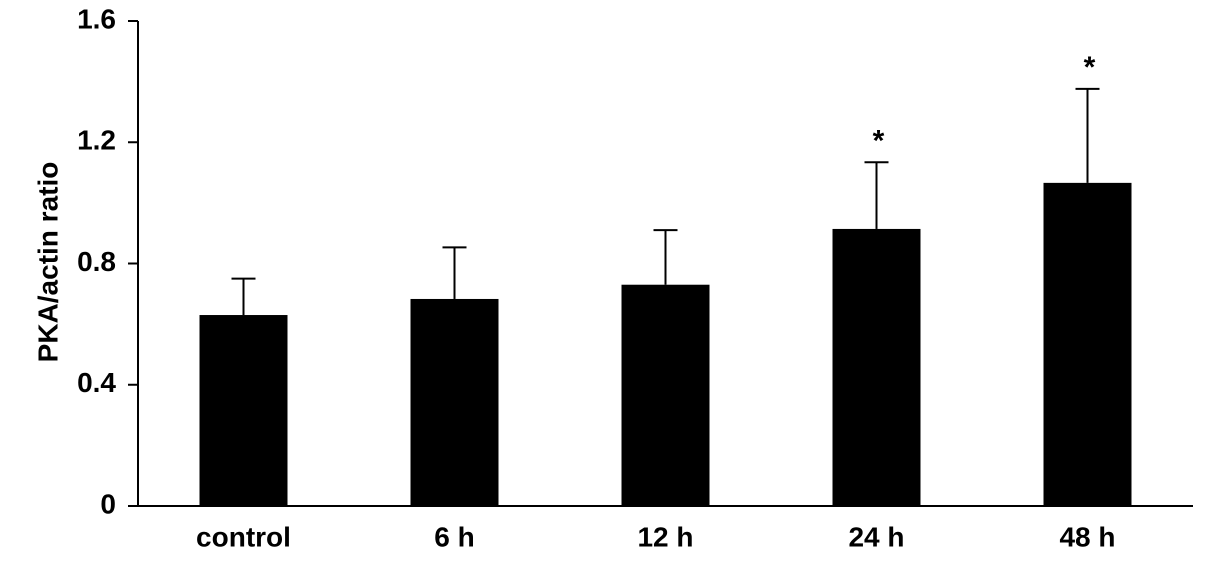 Image resolution: width=1205 pixels, height=561 pixels. Describe the element at coordinates (47, 262) in the screenshot. I see `y-axis-label: PKA/actin ratio` at that location.